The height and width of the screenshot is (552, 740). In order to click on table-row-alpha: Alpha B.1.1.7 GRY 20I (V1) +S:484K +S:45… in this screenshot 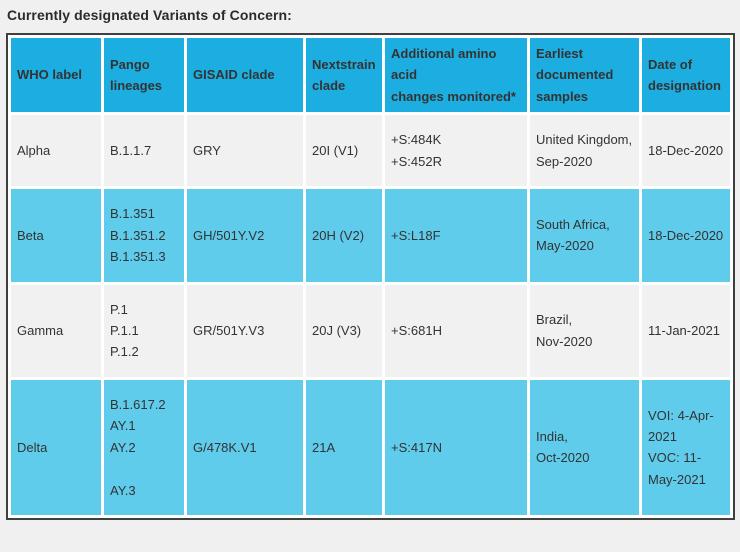, I will do `click(370, 151)`.